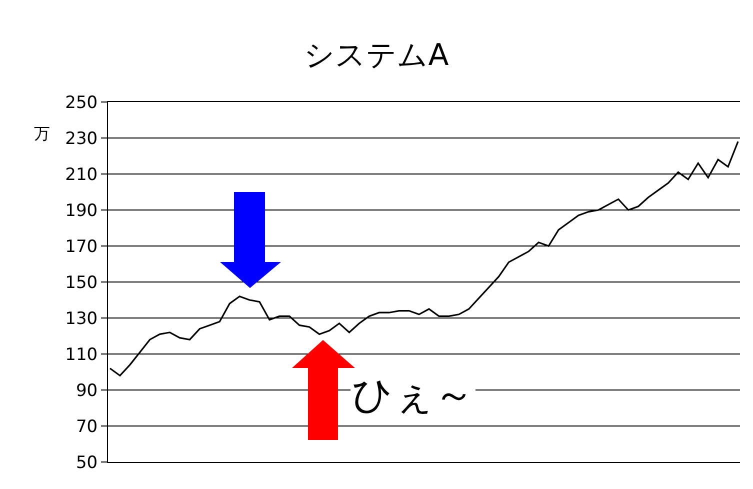 This screenshot has height=489, width=753. I want to click on y-tick-label: 170, so click(81, 246).